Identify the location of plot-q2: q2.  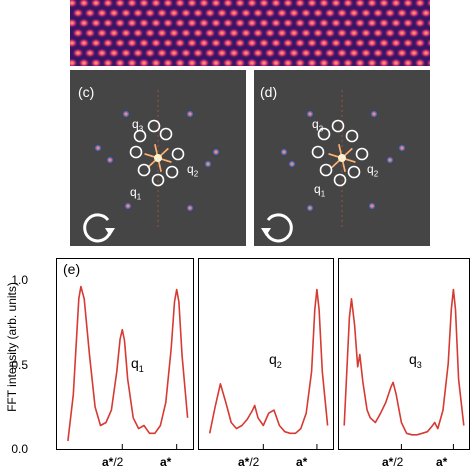
(266, 354).